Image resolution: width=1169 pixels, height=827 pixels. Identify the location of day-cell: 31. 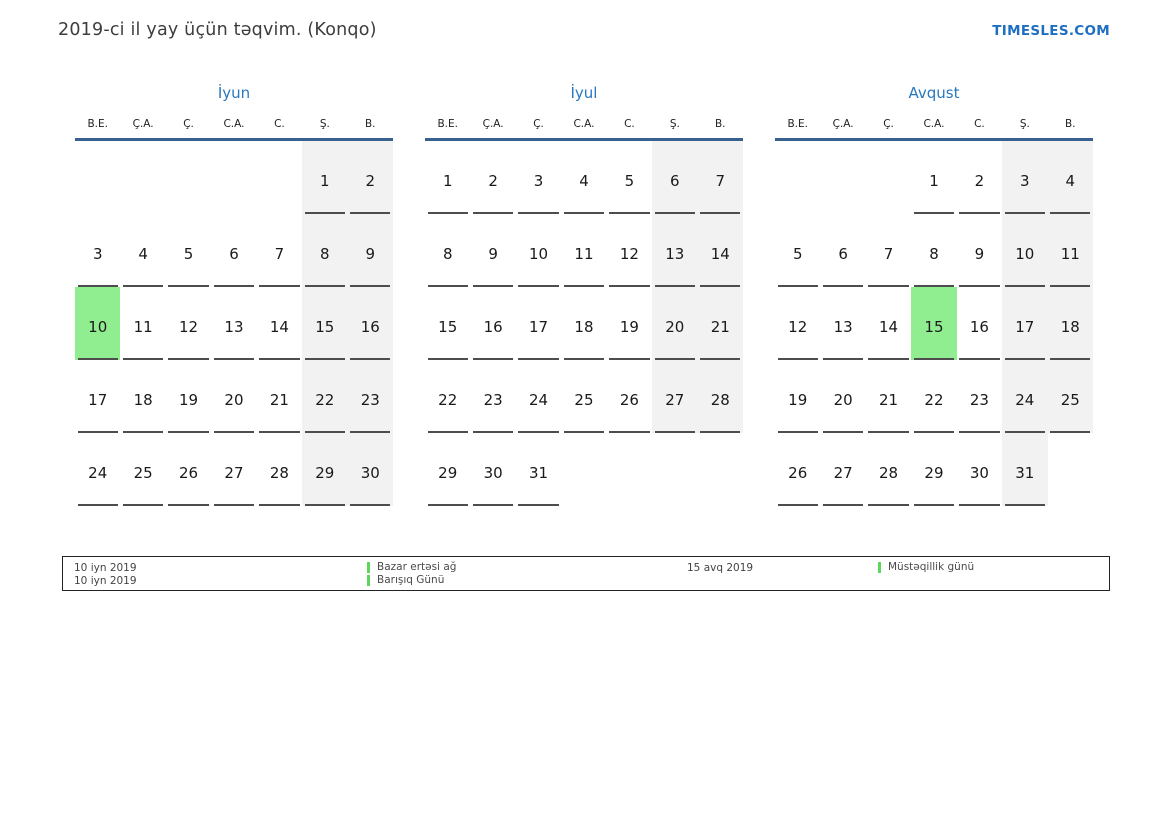
(1025, 469).